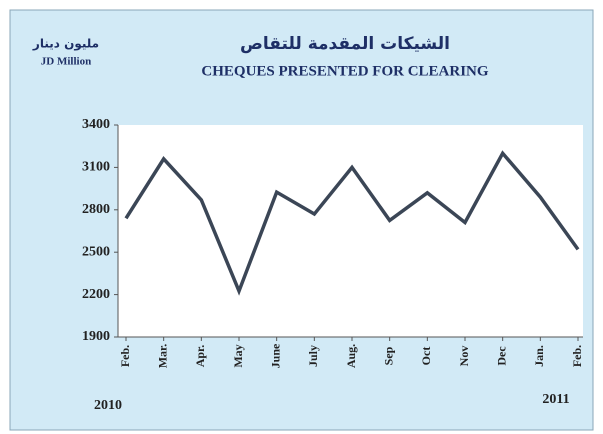  I want to click on y-tick-label: 3100, so click(96, 167).